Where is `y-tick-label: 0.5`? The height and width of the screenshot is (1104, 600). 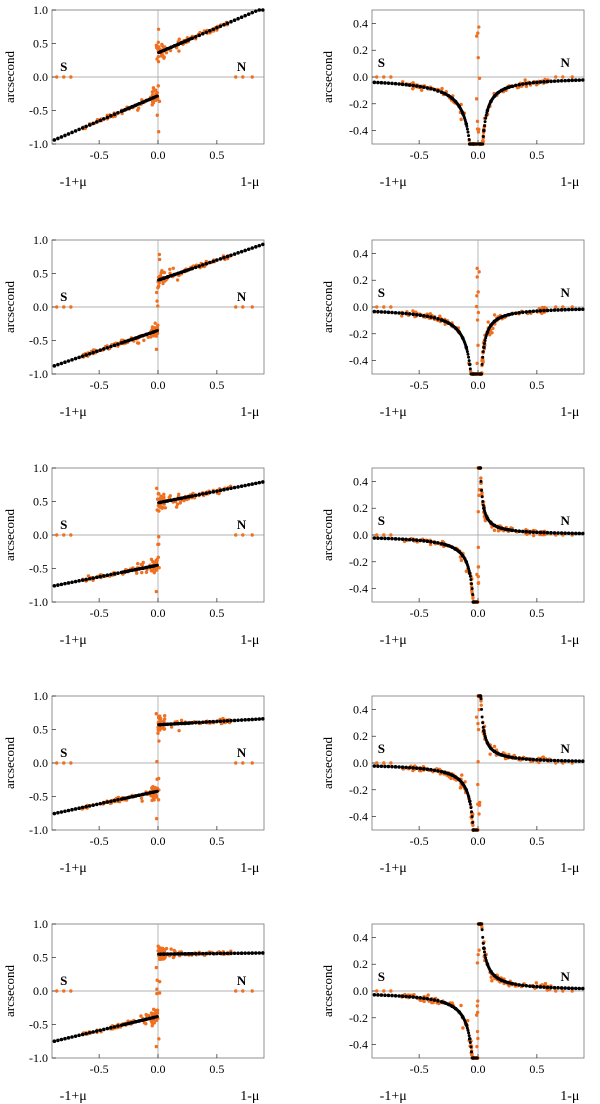
y-tick-label: 0.5 is located at coordinates (40, 274).